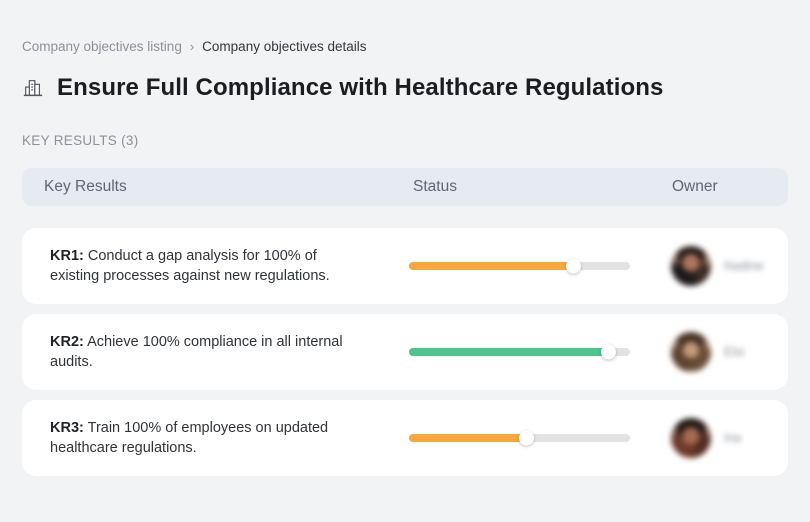 The width and height of the screenshot is (810, 522). Describe the element at coordinates (284, 46) in the screenshot. I see `breadcrumb-current: Company objectives details` at that location.